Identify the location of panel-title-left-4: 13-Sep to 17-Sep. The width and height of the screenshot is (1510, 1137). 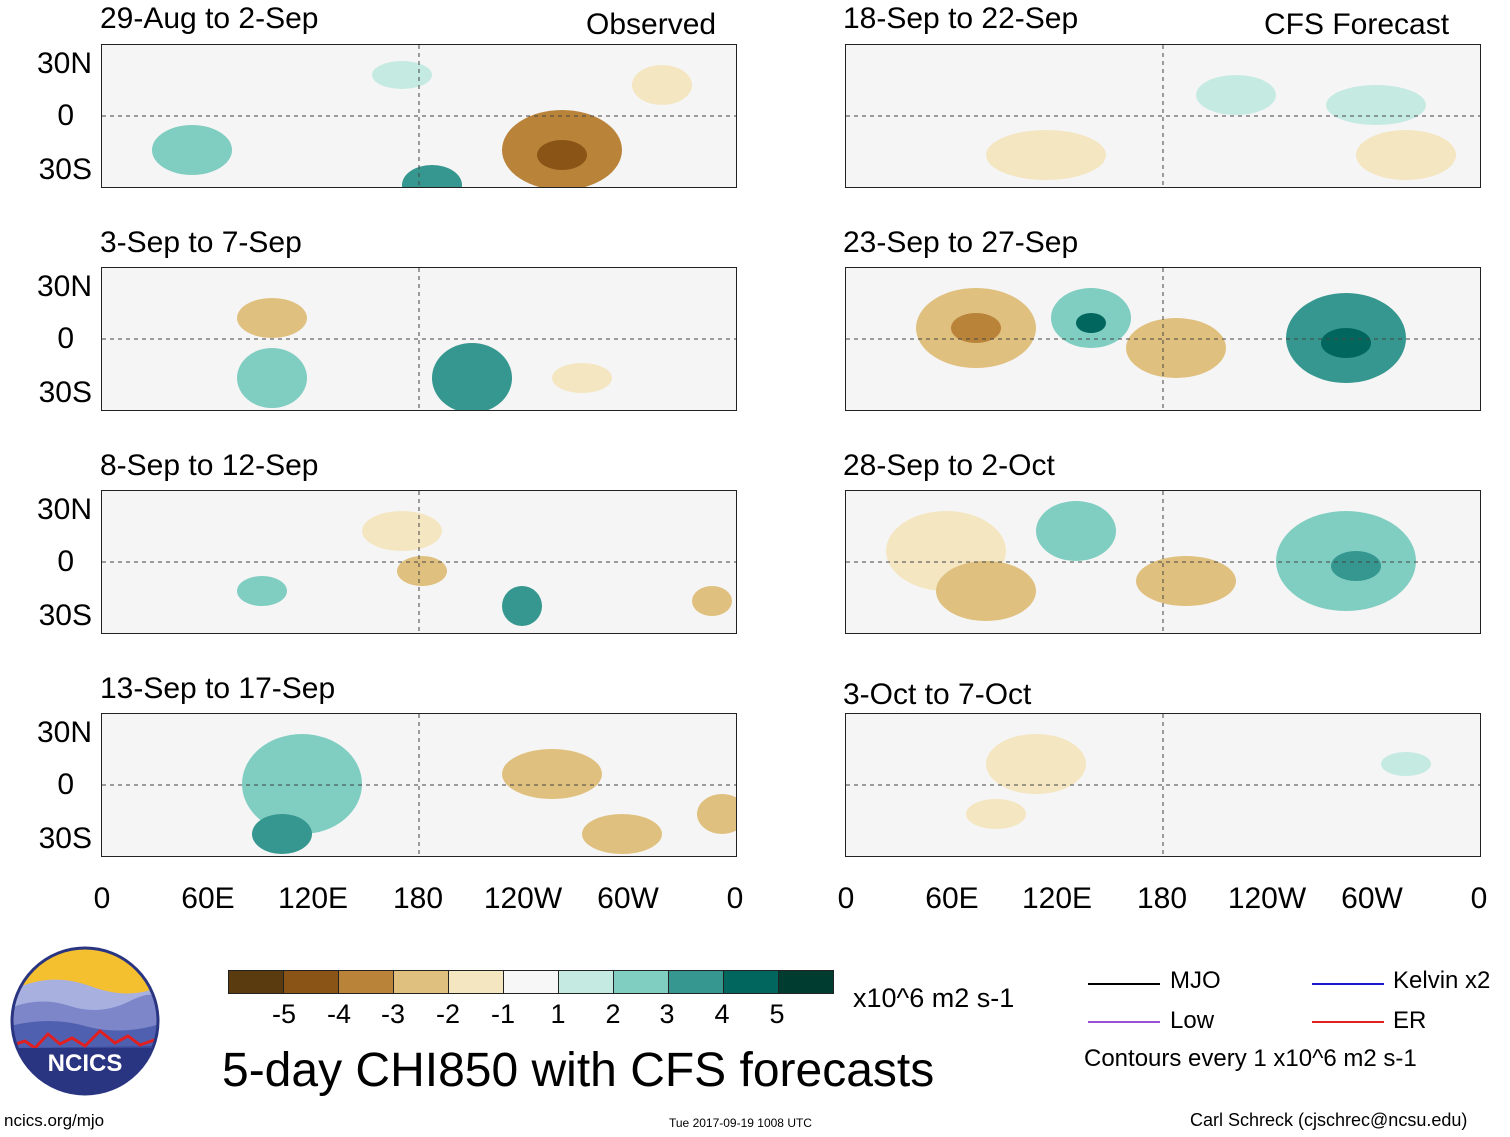
(218, 688).